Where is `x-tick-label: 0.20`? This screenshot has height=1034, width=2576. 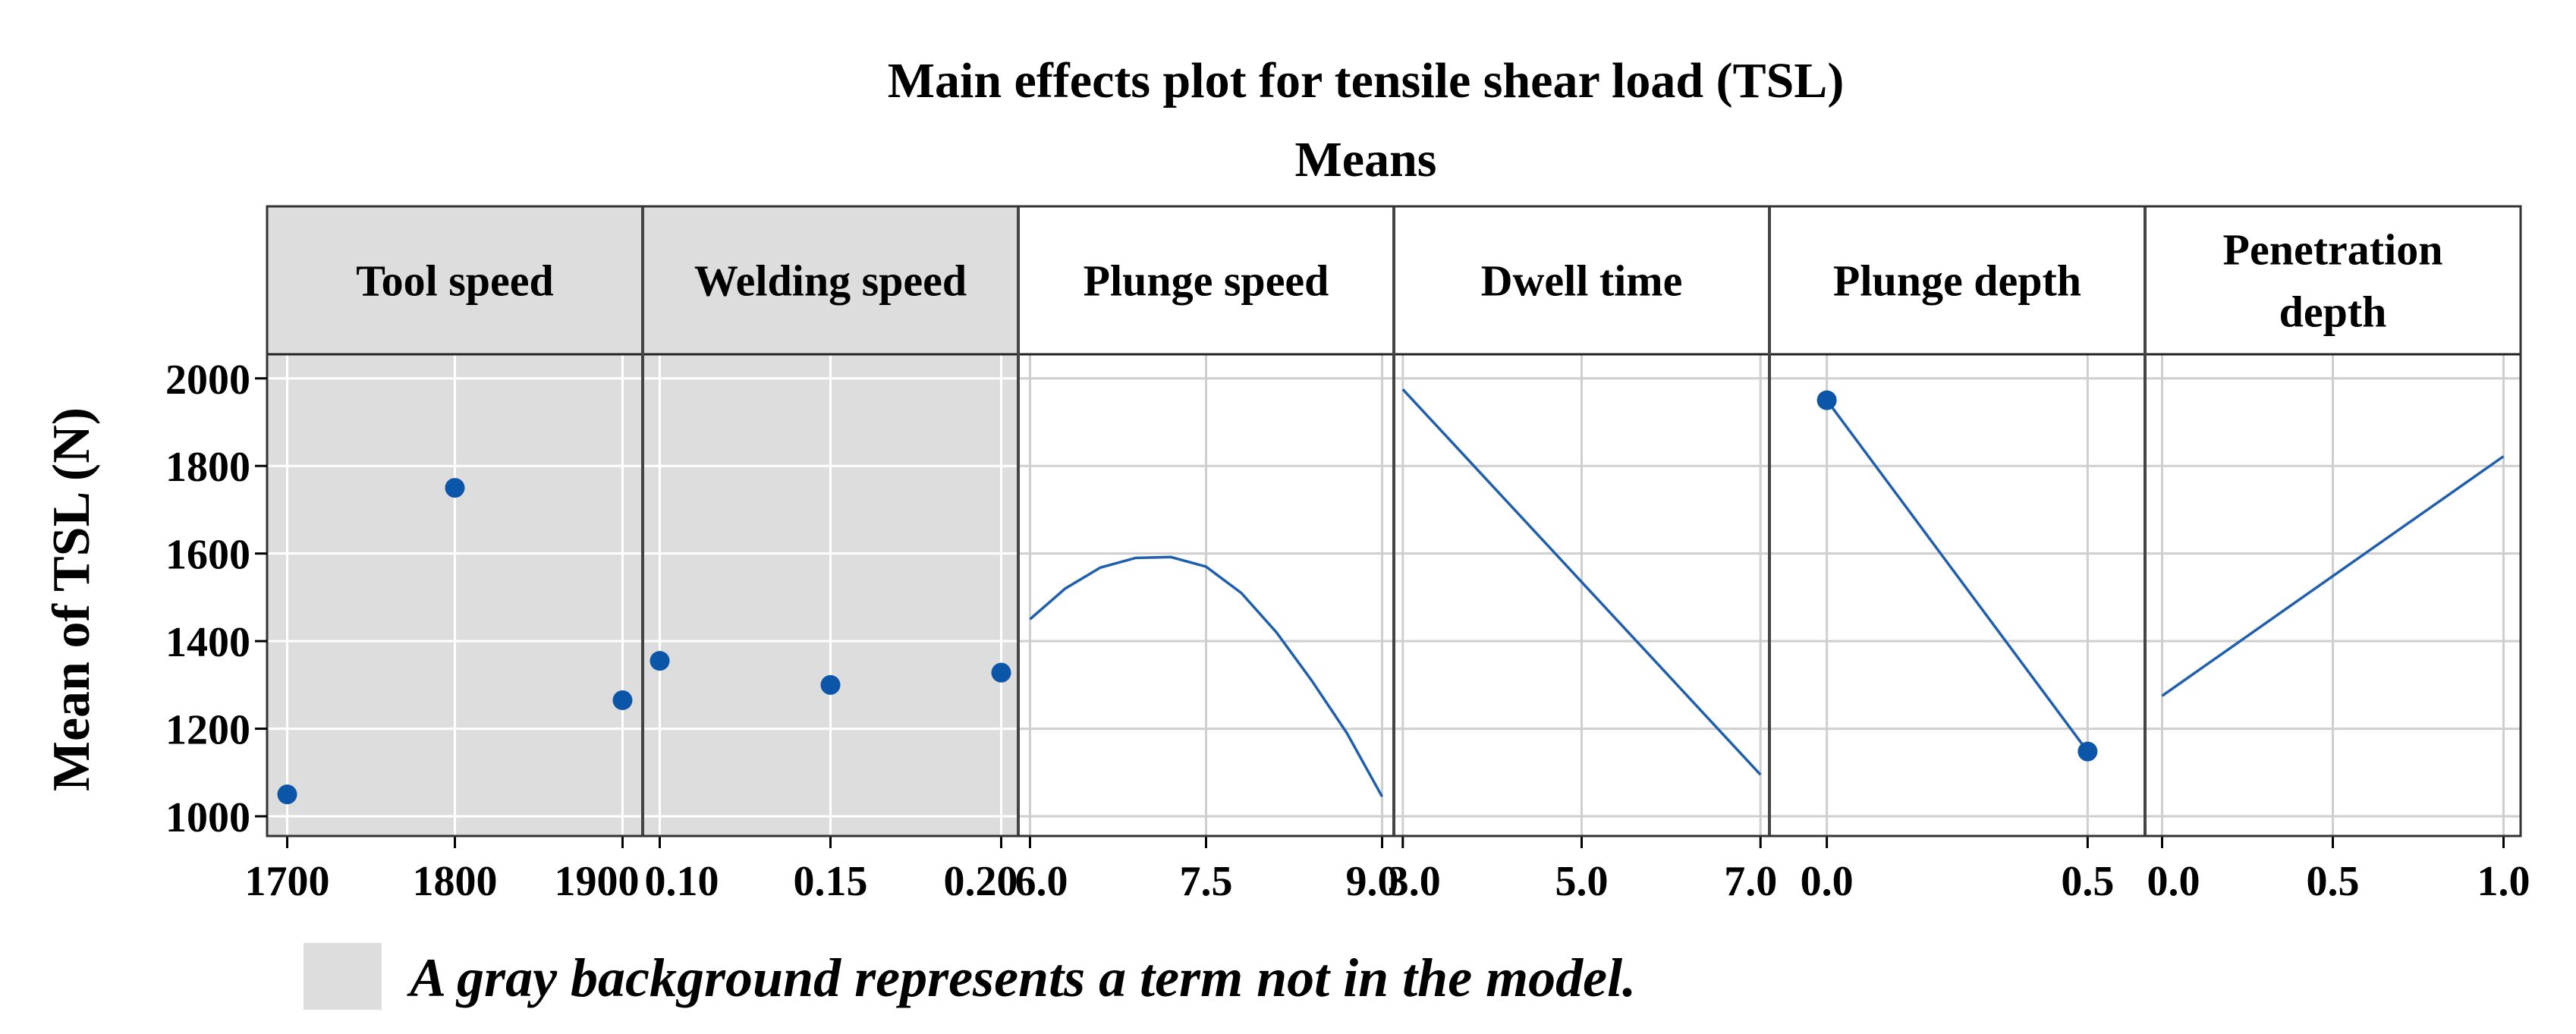
x-tick-label: 0.20 is located at coordinates (981, 881).